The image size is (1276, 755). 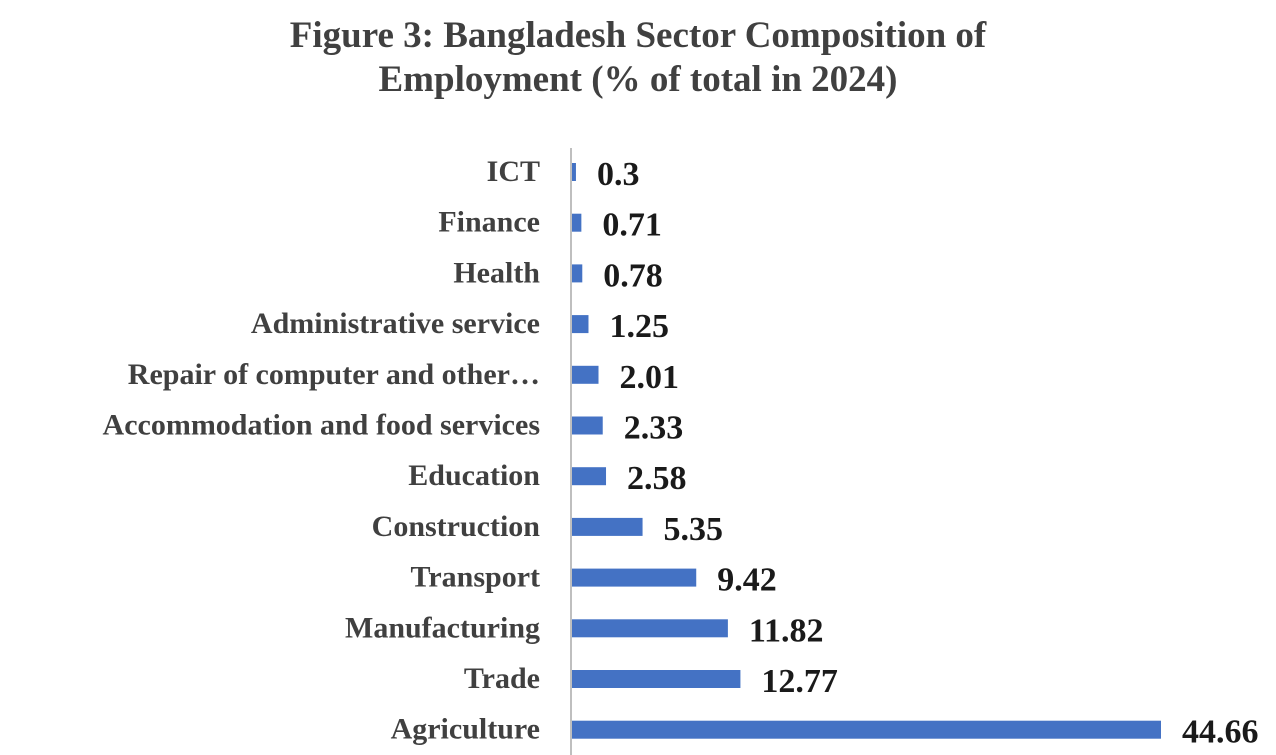 What do you see at coordinates (442, 627) in the screenshot?
I see `category-label: Manufacturing` at bounding box center [442, 627].